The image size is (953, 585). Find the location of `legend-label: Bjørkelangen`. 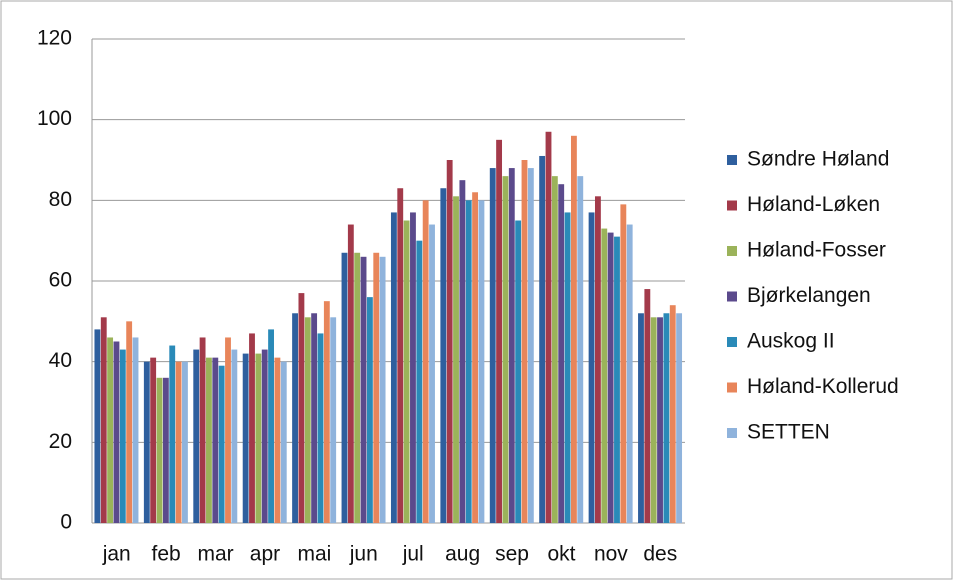

legend-label: Bjørkelangen is located at coordinates (809, 295).